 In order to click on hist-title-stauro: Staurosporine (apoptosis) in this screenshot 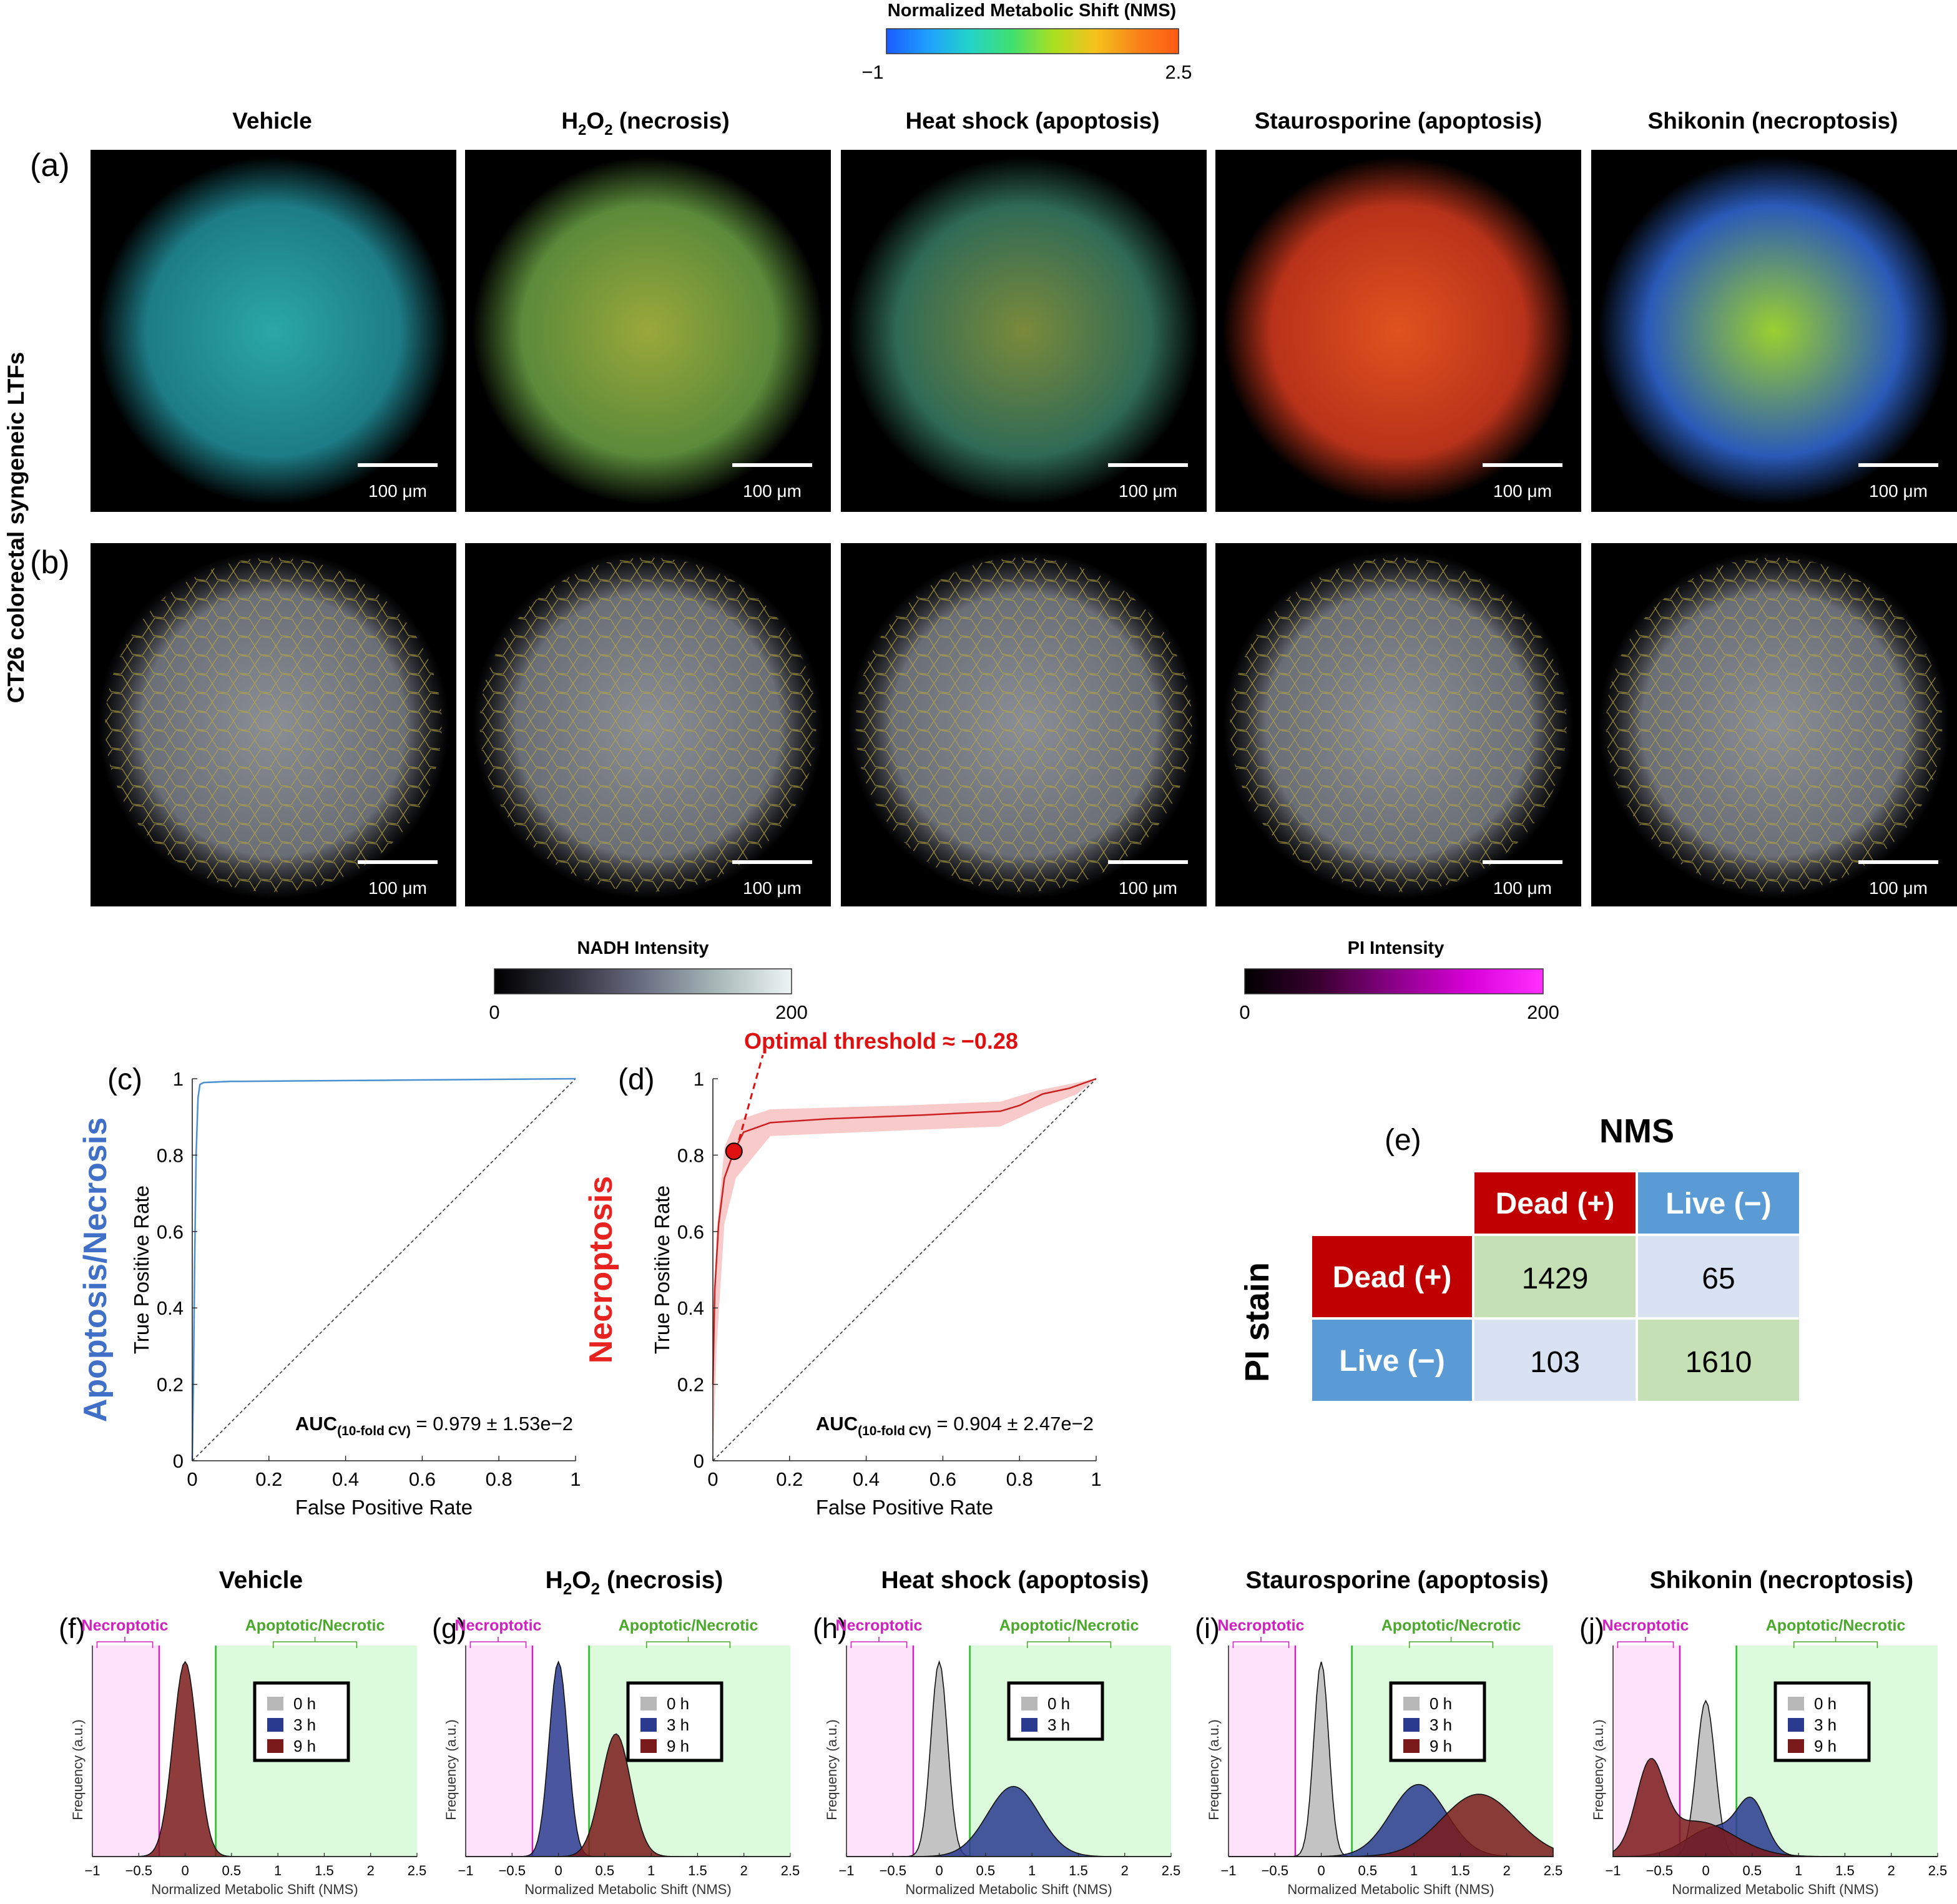, I will do `click(1396, 1580)`.